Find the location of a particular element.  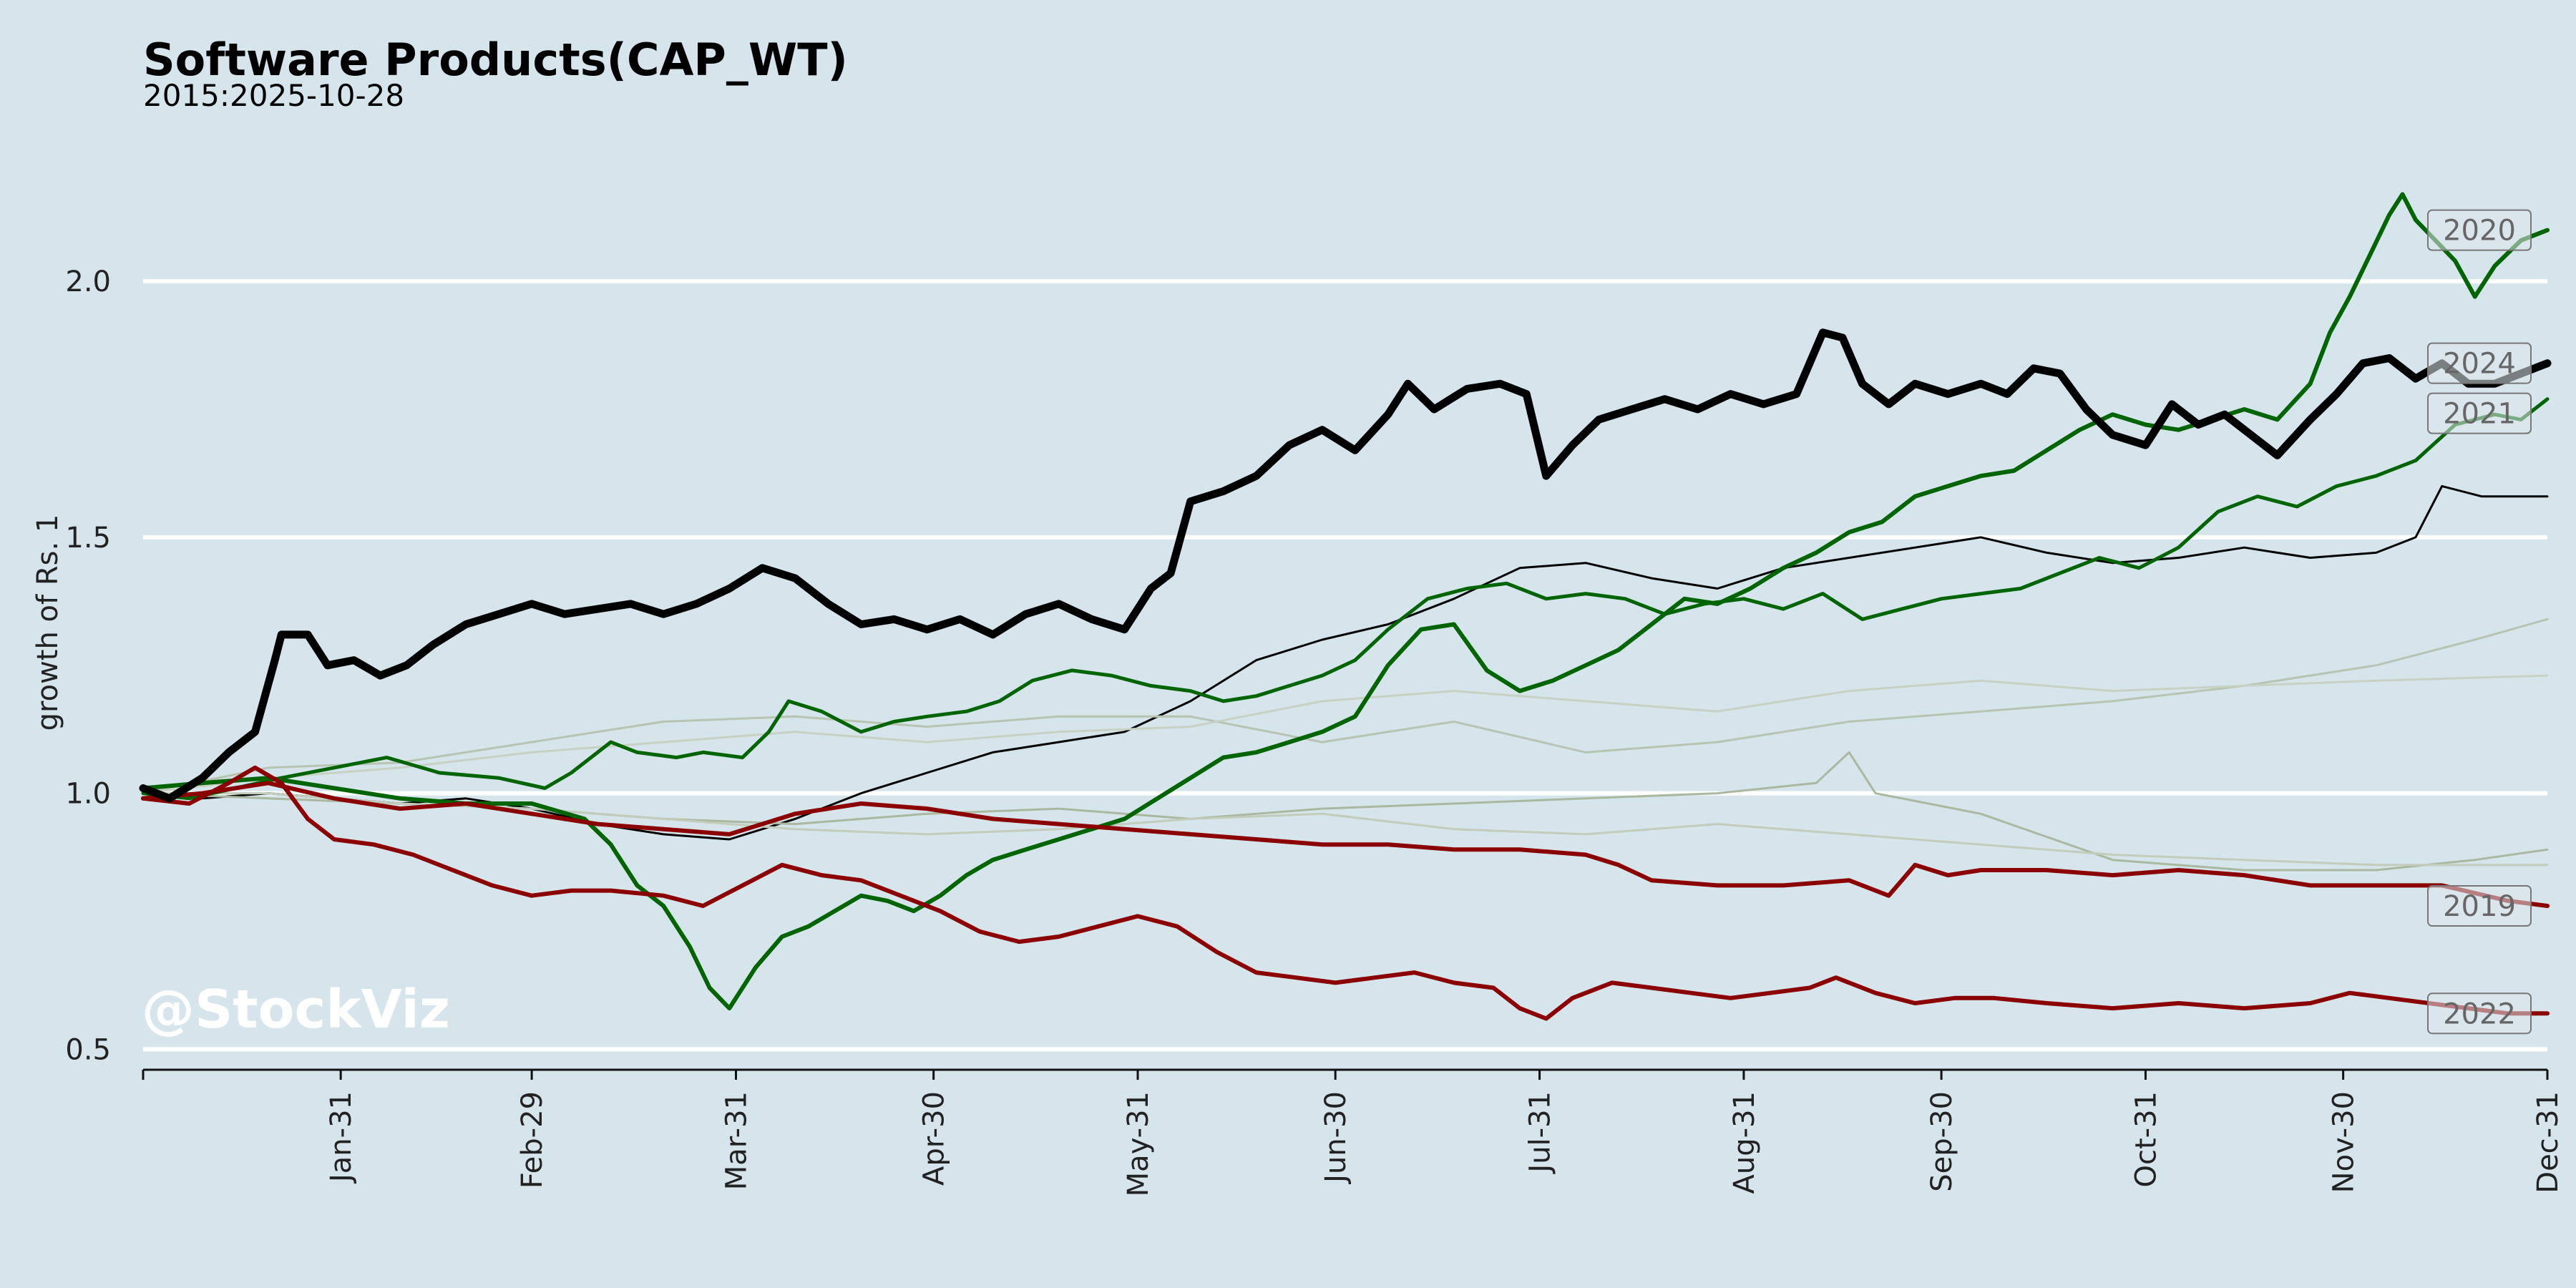

x-tick-label: Jan-31 is located at coordinates (341, 1137).